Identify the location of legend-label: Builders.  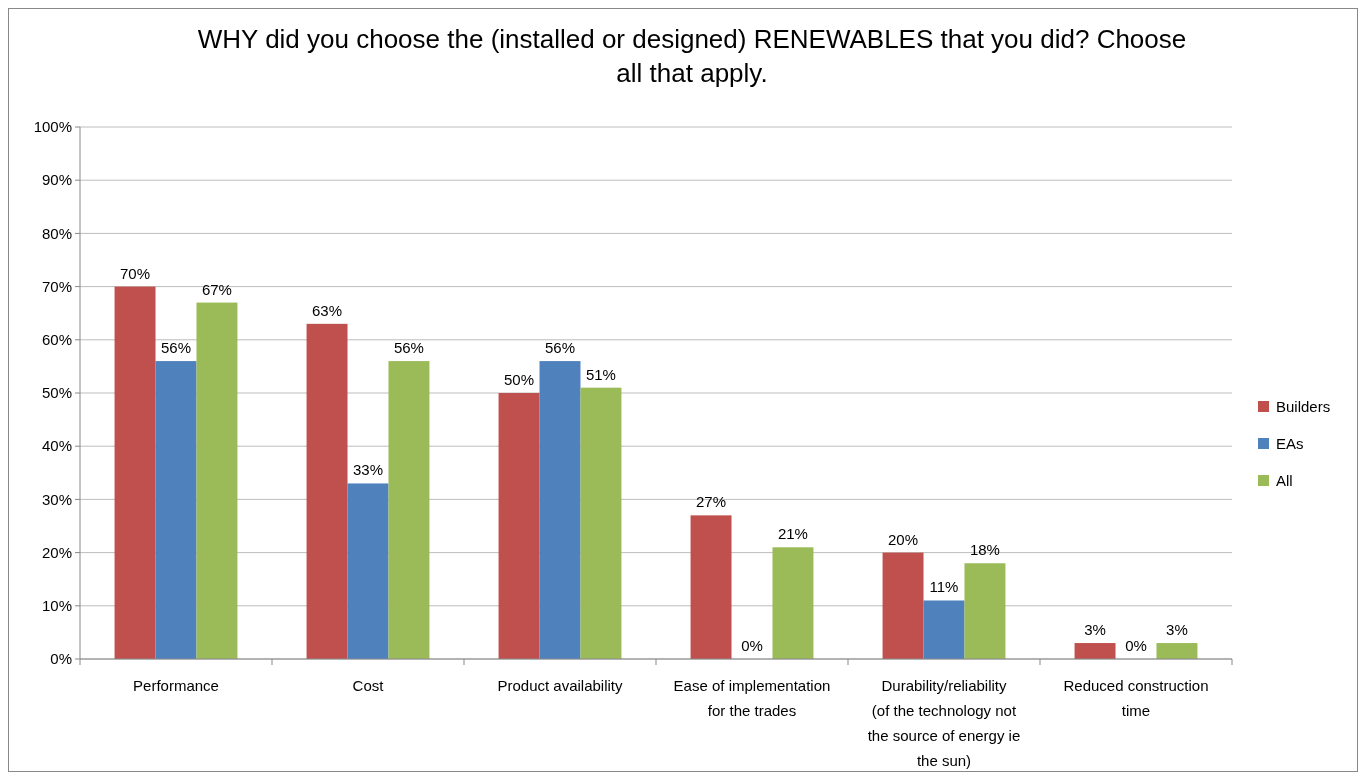
(1303, 407).